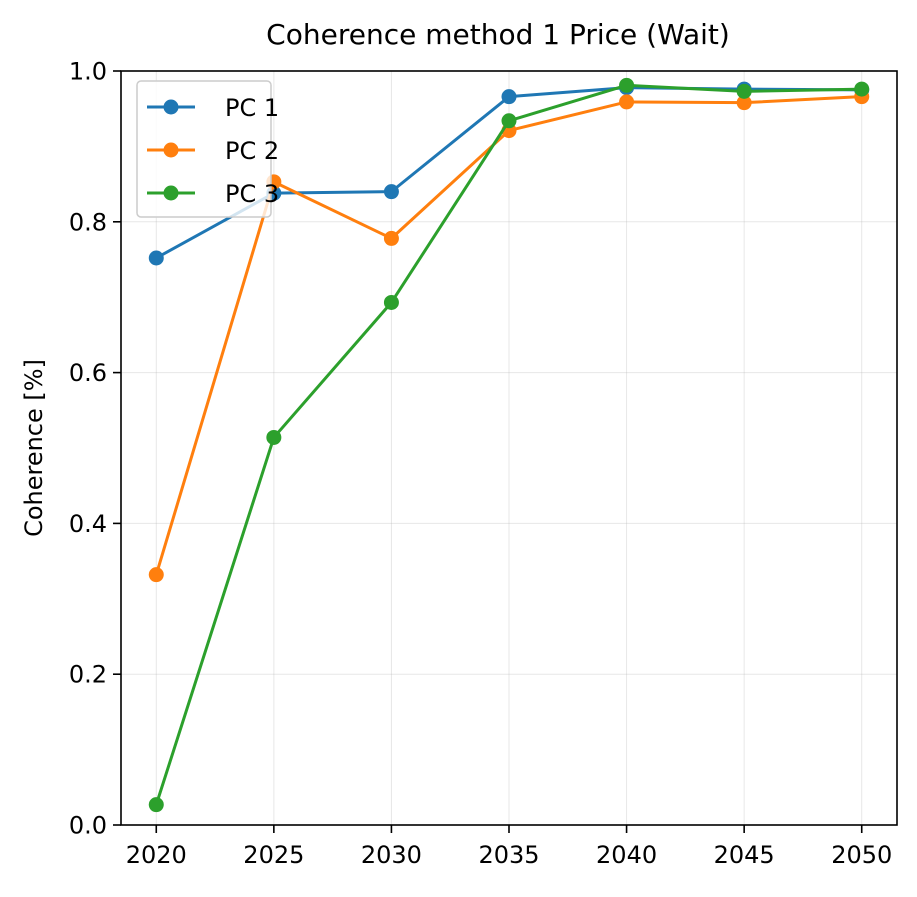  Describe the element at coordinates (213, 194) in the screenshot. I see `legend-item: PC 3` at that location.